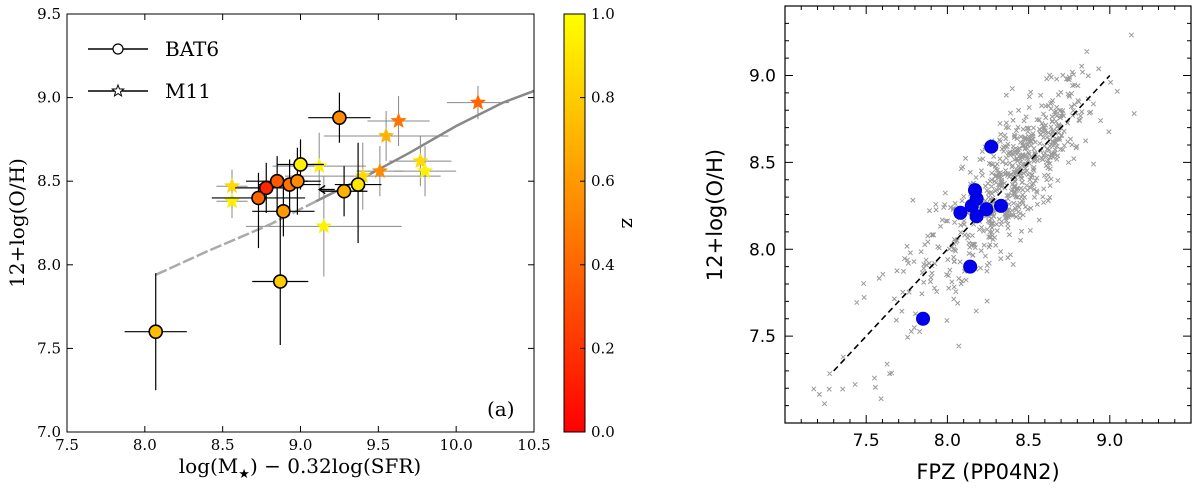 This screenshot has height=488, width=1200. I want to click on x-tick-label: 8.5, so click(223, 445).